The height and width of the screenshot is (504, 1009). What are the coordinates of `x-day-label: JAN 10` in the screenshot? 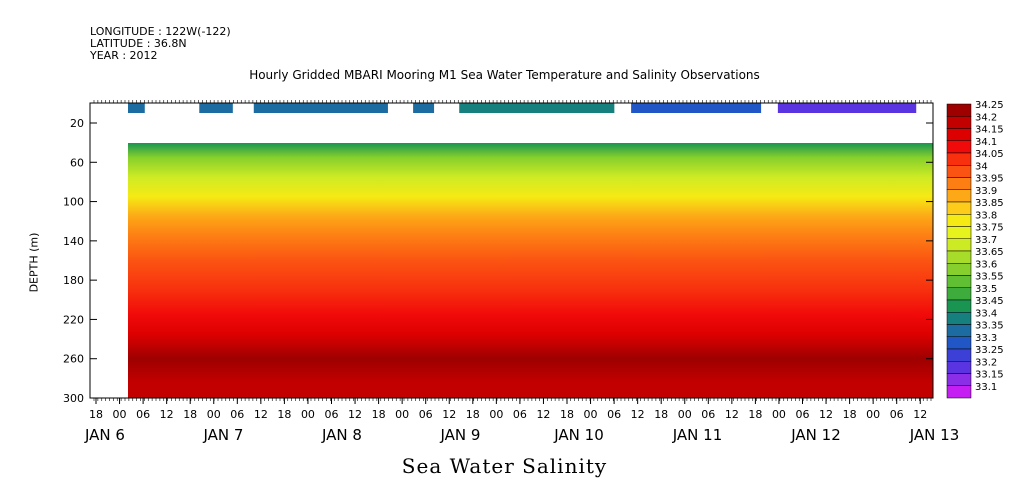 It's located at (578, 435).